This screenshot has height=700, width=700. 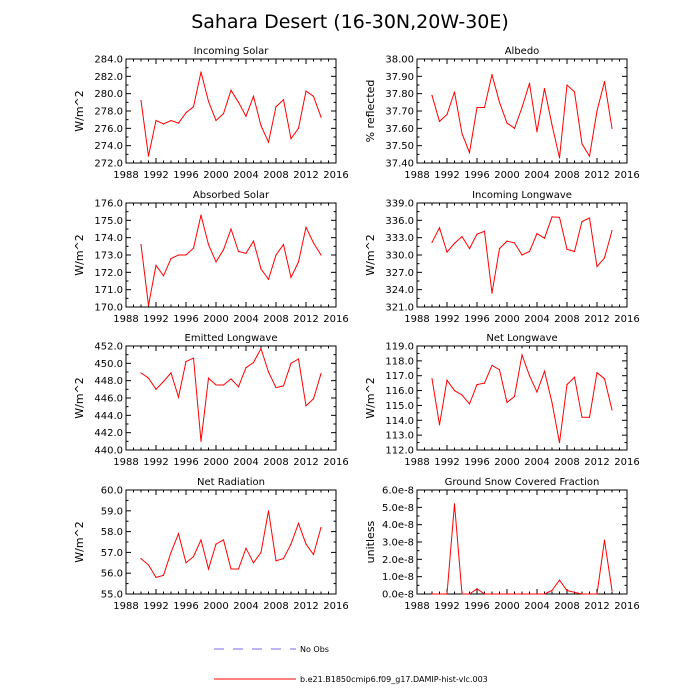 What do you see at coordinates (398, 525) in the screenshot?
I see `y-tick-label: 4.0e-8` at bounding box center [398, 525].